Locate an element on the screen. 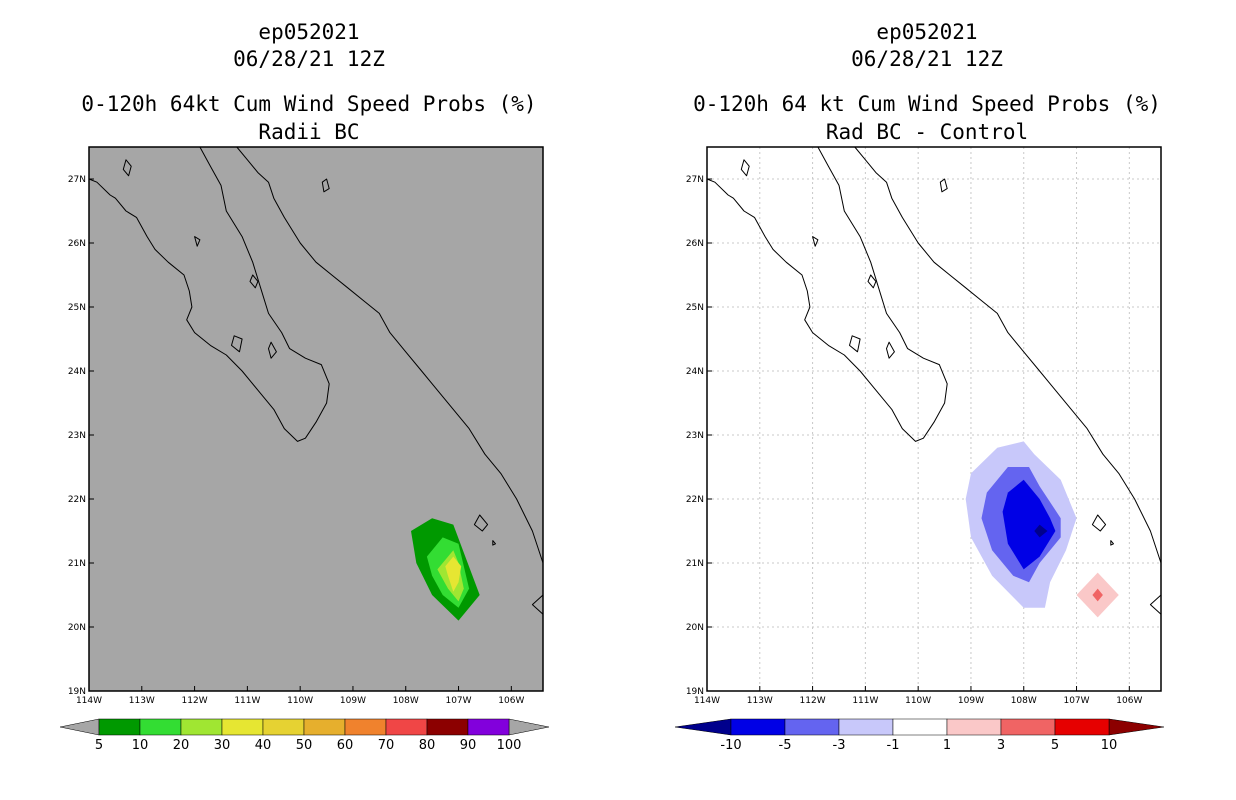  chart-subtitle: Rad BC - Control is located at coordinates (927, 132).